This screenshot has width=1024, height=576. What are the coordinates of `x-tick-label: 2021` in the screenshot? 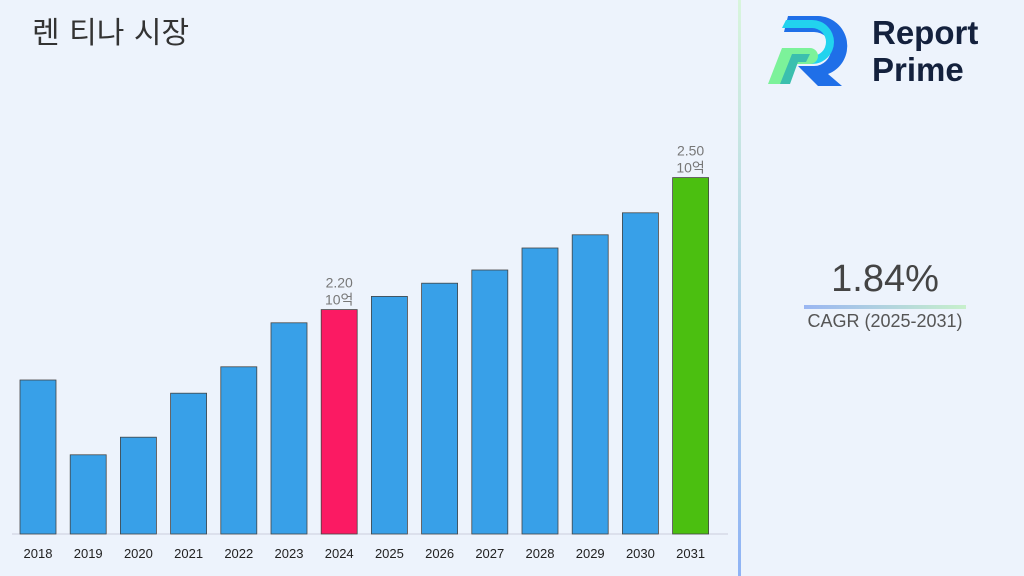 It's located at (188, 553).